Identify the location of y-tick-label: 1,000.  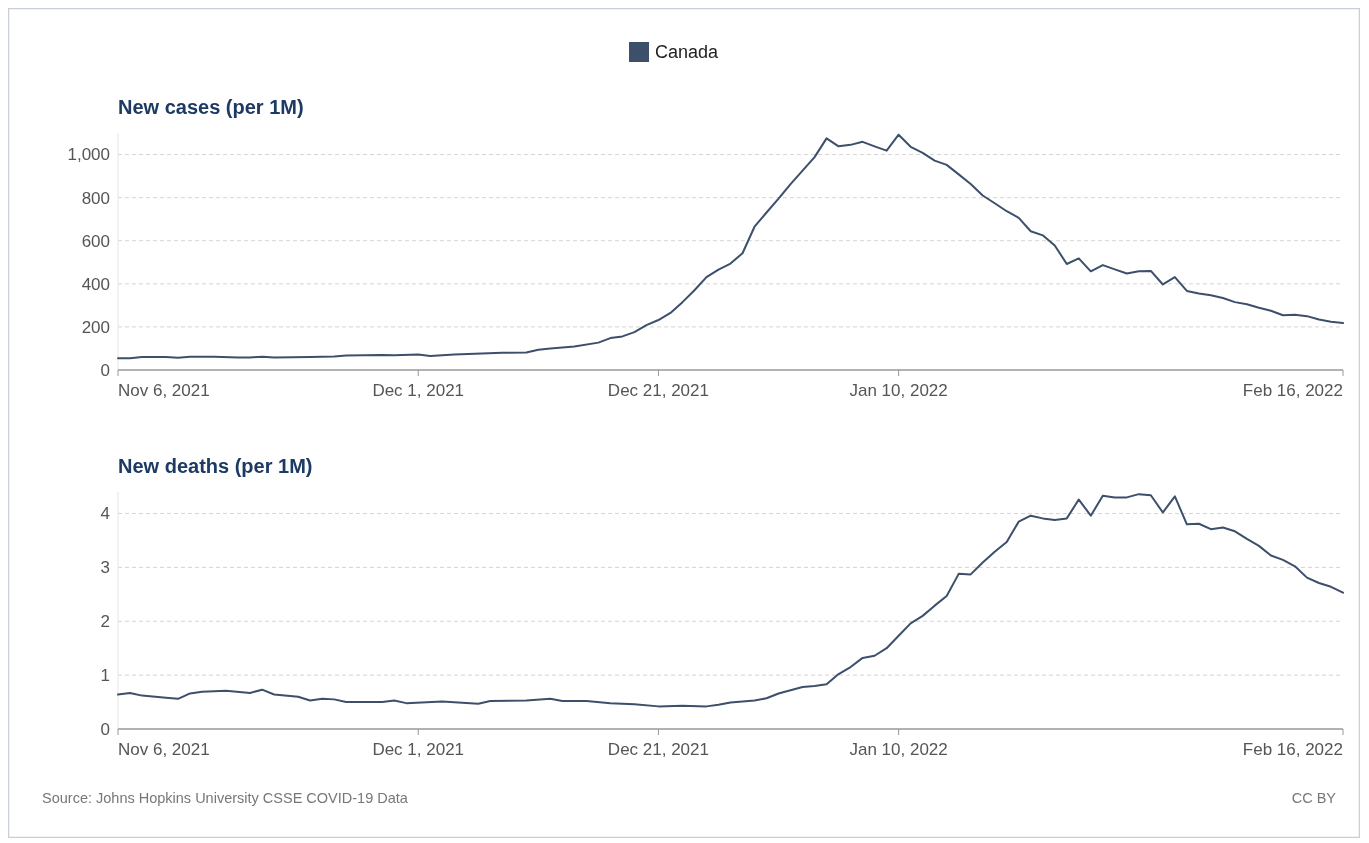
(88, 155).